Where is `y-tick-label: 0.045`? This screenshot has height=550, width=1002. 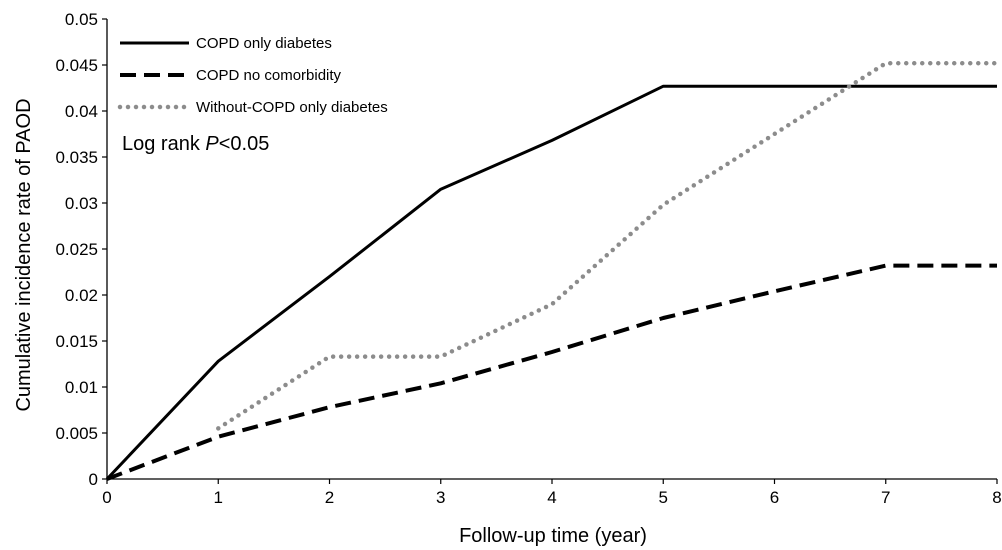
y-tick-label: 0.045 is located at coordinates (76, 65).